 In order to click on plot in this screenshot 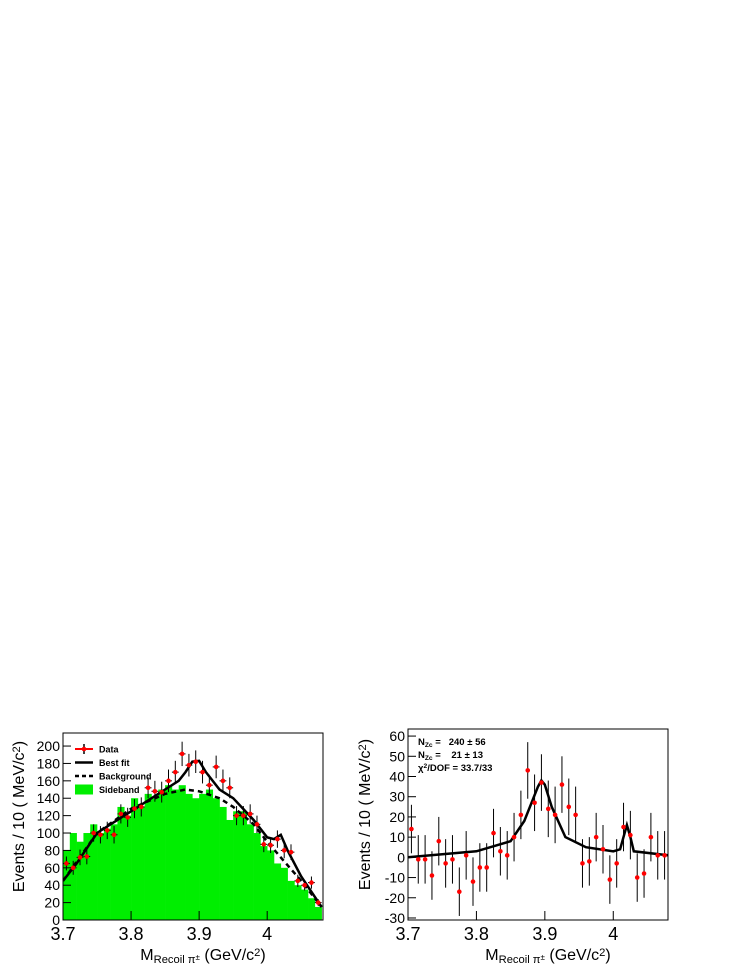, I will do `click(538, 829)`.